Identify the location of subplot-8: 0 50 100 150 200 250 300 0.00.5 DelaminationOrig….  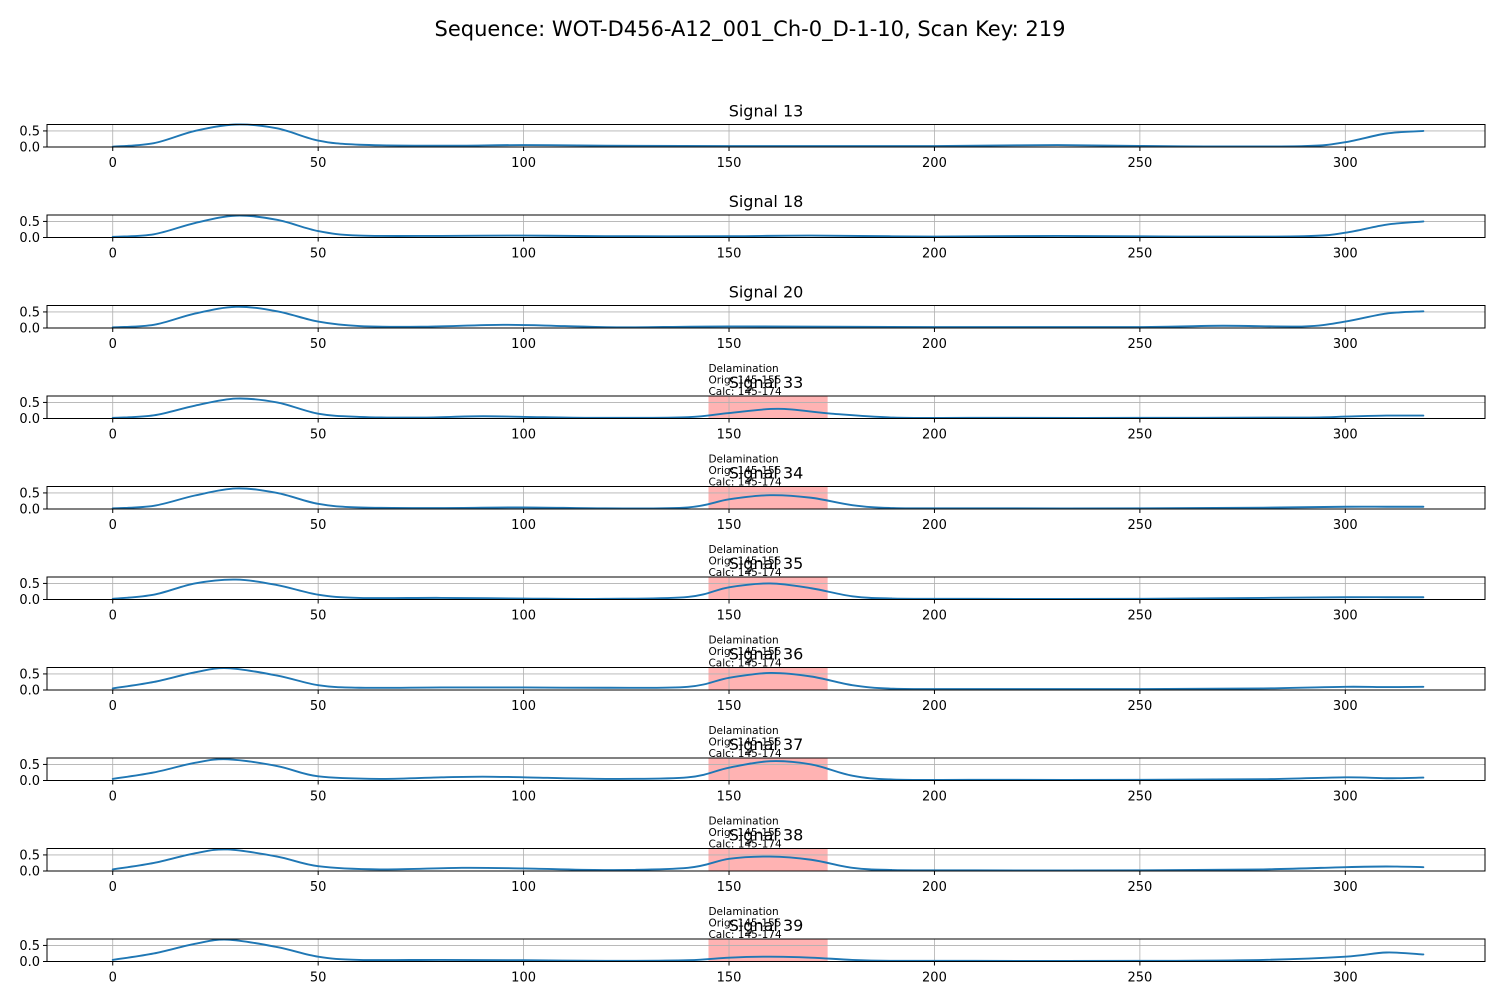
(752, 765).